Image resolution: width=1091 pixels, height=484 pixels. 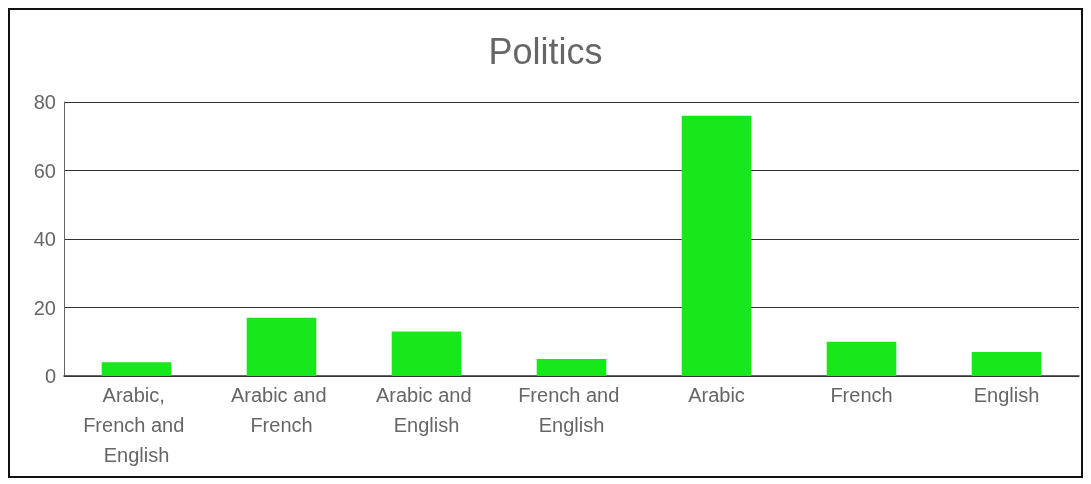 What do you see at coordinates (545, 51) in the screenshot?
I see `chart-title: Politics` at bounding box center [545, 51].